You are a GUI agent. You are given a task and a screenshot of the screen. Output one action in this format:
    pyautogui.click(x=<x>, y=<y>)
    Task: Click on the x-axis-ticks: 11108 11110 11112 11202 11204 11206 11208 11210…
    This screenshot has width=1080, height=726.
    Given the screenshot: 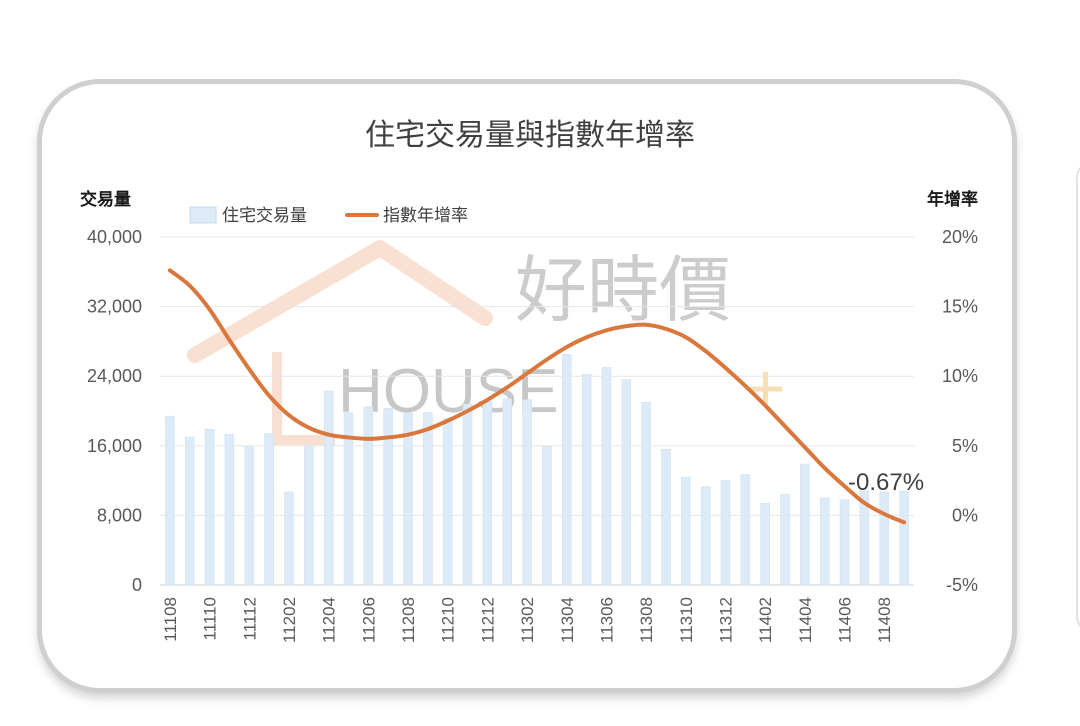 What is the action you would take?
    pyautogui.click(x=527, y=620)
    